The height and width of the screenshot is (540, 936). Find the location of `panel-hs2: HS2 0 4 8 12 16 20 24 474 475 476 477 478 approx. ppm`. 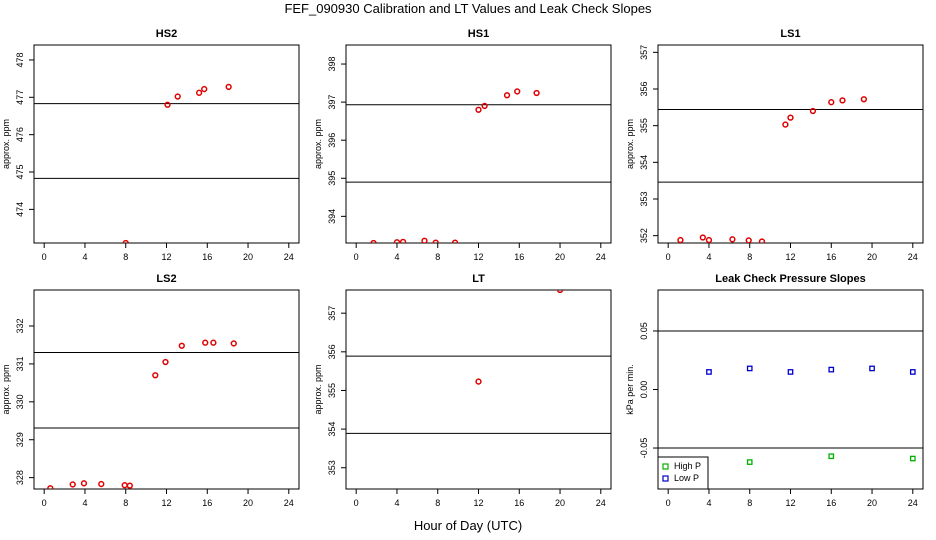

panel-hs2: HS2 0 4 8 12 16 20 24 474 475 476 477 478 approx. ppm is located at coordinates (150, 145).